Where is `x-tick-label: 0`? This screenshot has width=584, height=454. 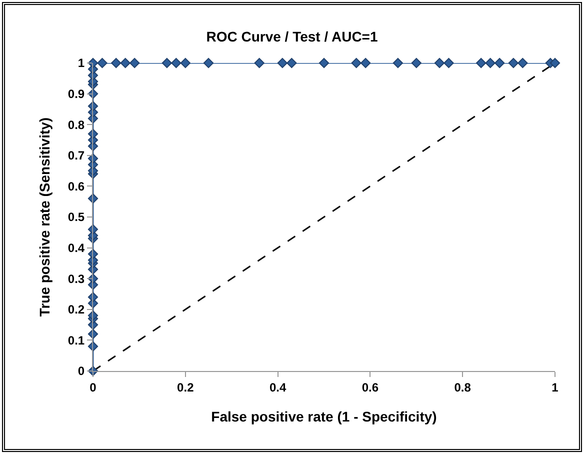 x-tick-label: 0 is located at coordinates (93, 387).